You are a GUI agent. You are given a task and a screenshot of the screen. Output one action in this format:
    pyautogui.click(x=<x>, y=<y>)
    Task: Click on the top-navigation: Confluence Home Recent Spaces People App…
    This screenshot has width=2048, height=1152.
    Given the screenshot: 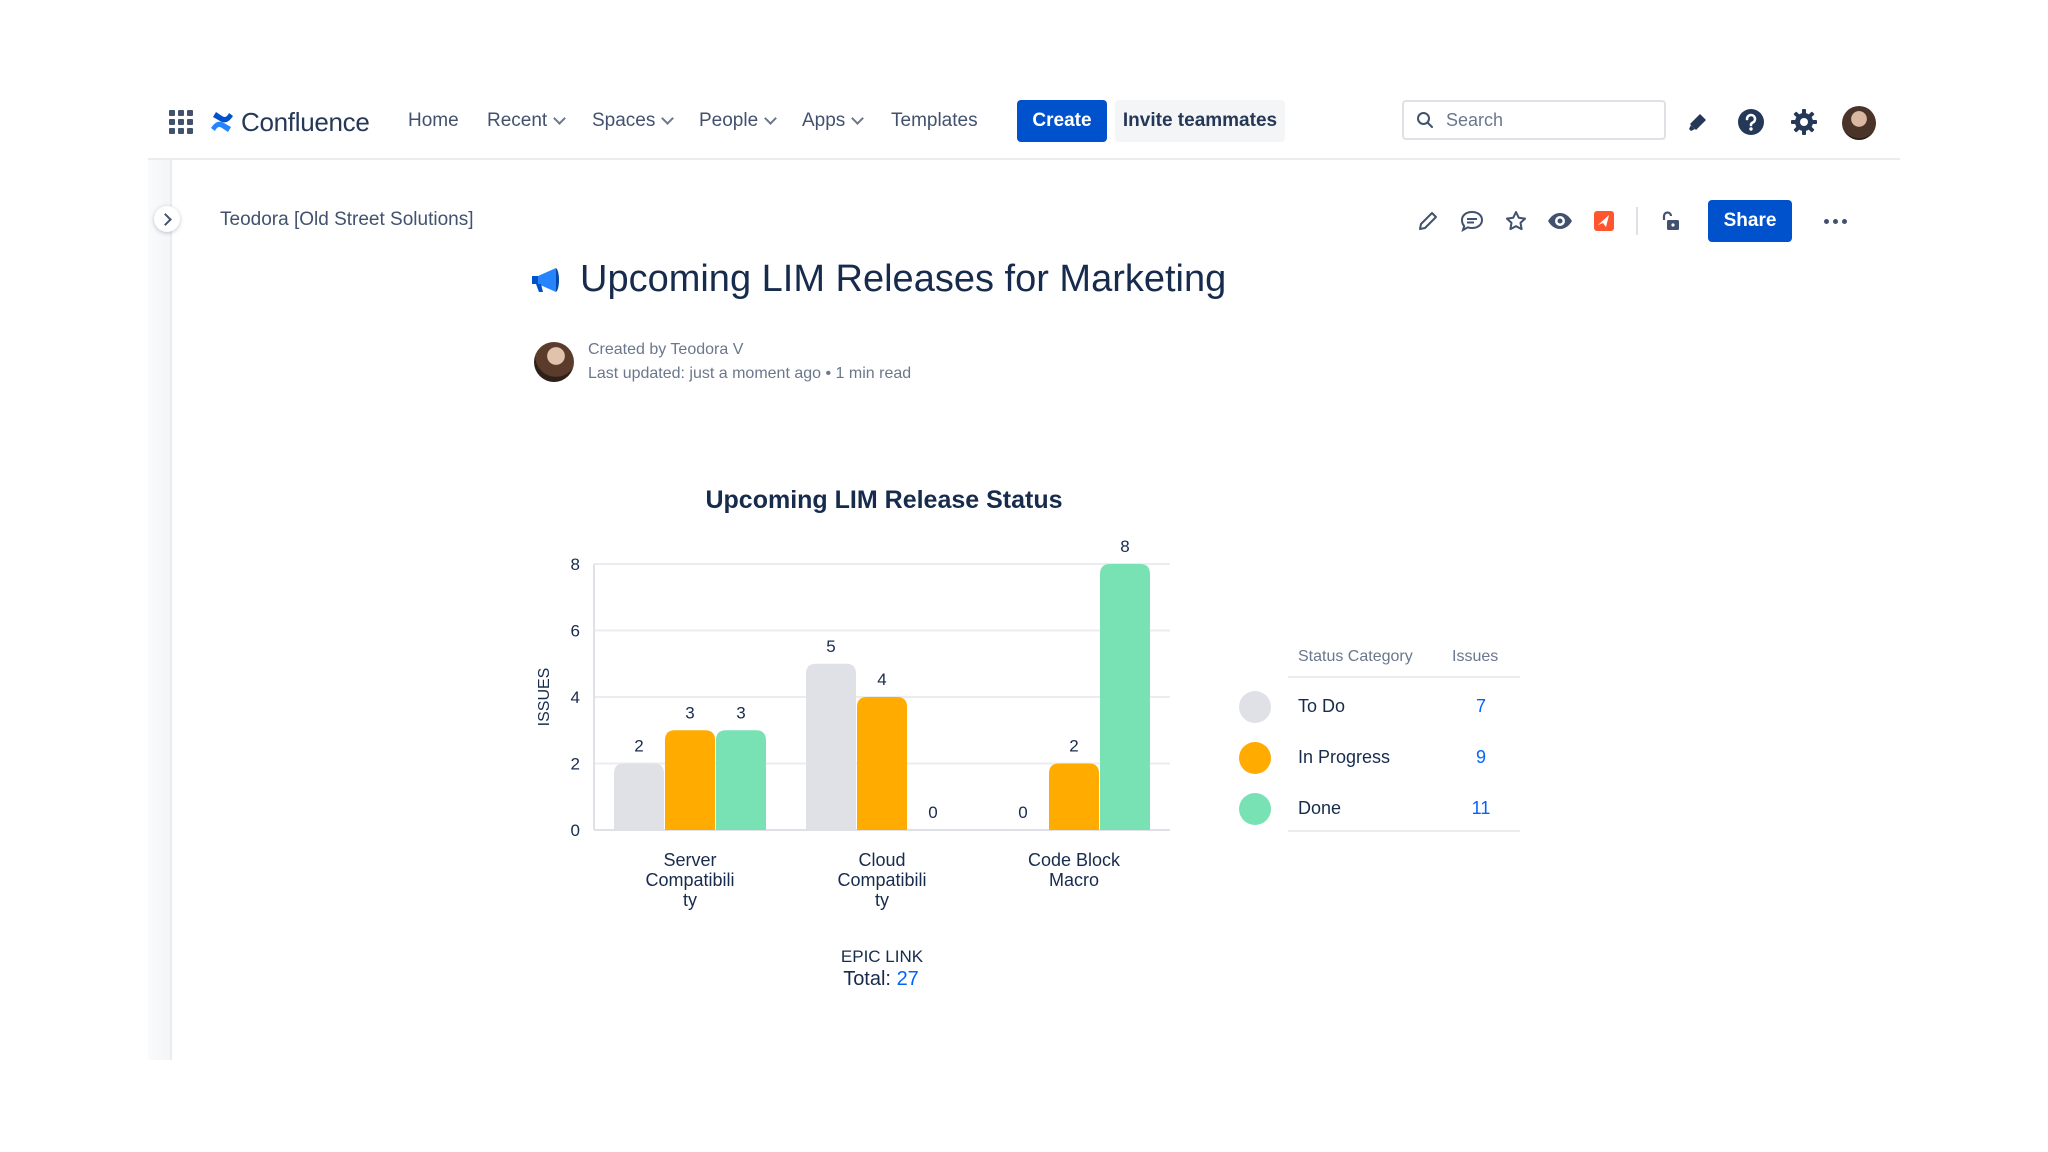 What is the action you would take?
    pyautogui.click(x=1024, y=122)
    